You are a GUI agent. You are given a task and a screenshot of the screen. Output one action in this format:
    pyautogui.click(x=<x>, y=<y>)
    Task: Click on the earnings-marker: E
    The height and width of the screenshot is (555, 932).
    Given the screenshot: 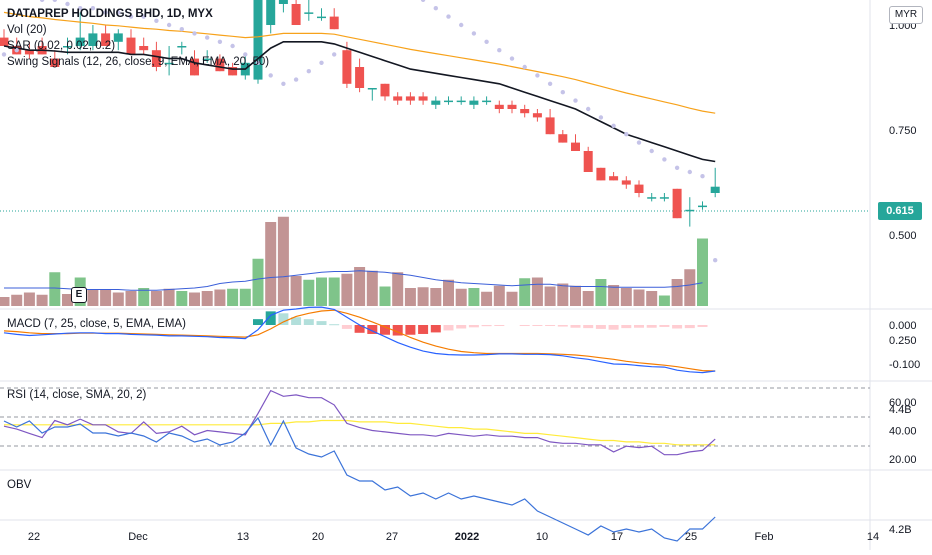 What is the action you would take?
    pyautogui.click(x=79, y=295)
    